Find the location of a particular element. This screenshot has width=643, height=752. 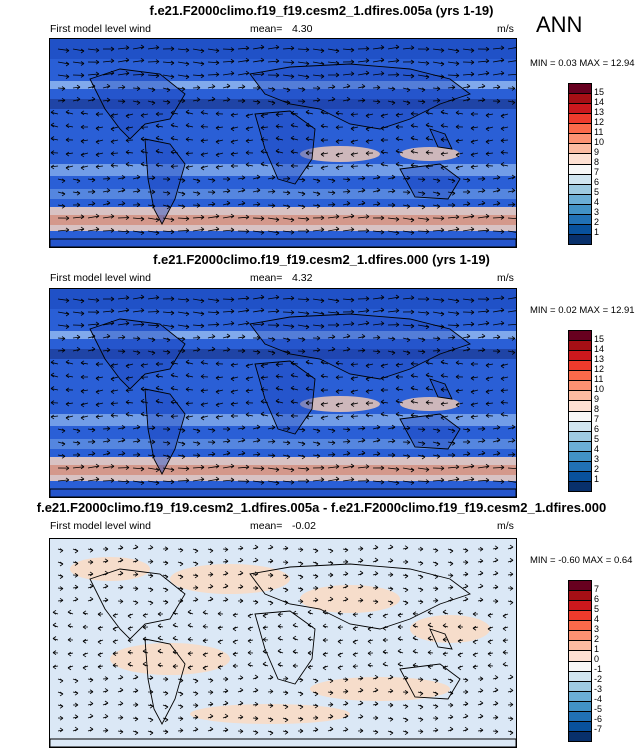

colorbar-tick-label: 12 is located at coordinates (599, 122).